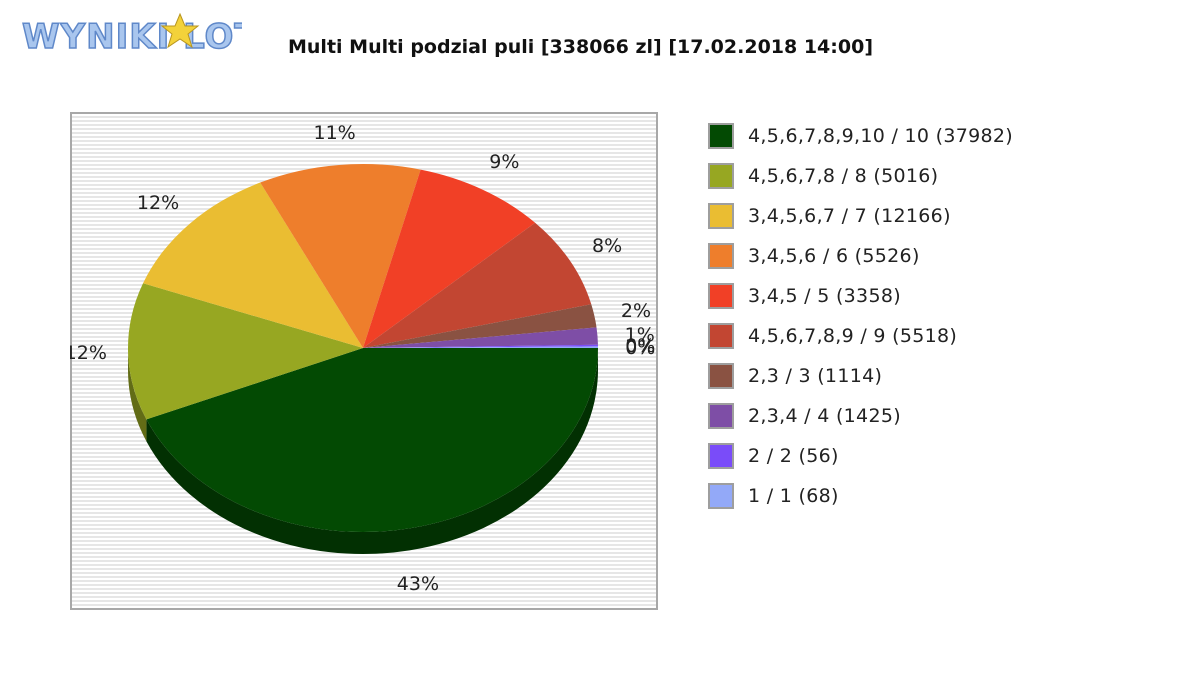 The image size is (1200, 680). I want to click on svg-text: WYNIKI LOTTO, so click(132, 37).